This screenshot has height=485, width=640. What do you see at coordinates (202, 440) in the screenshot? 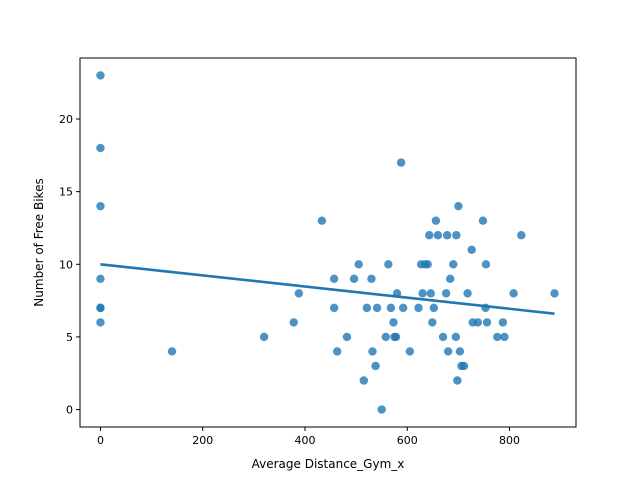
I see `x-tick-label: 200` at bounding box center [202, 440].